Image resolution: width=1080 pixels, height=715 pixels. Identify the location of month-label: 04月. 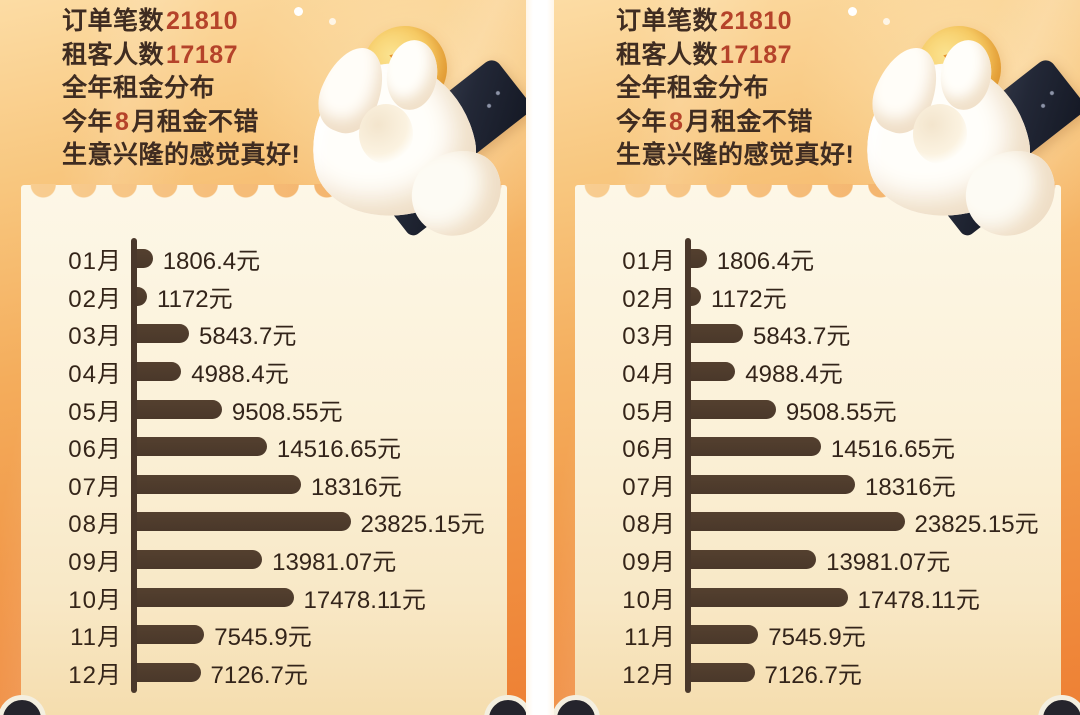
(95, 375).